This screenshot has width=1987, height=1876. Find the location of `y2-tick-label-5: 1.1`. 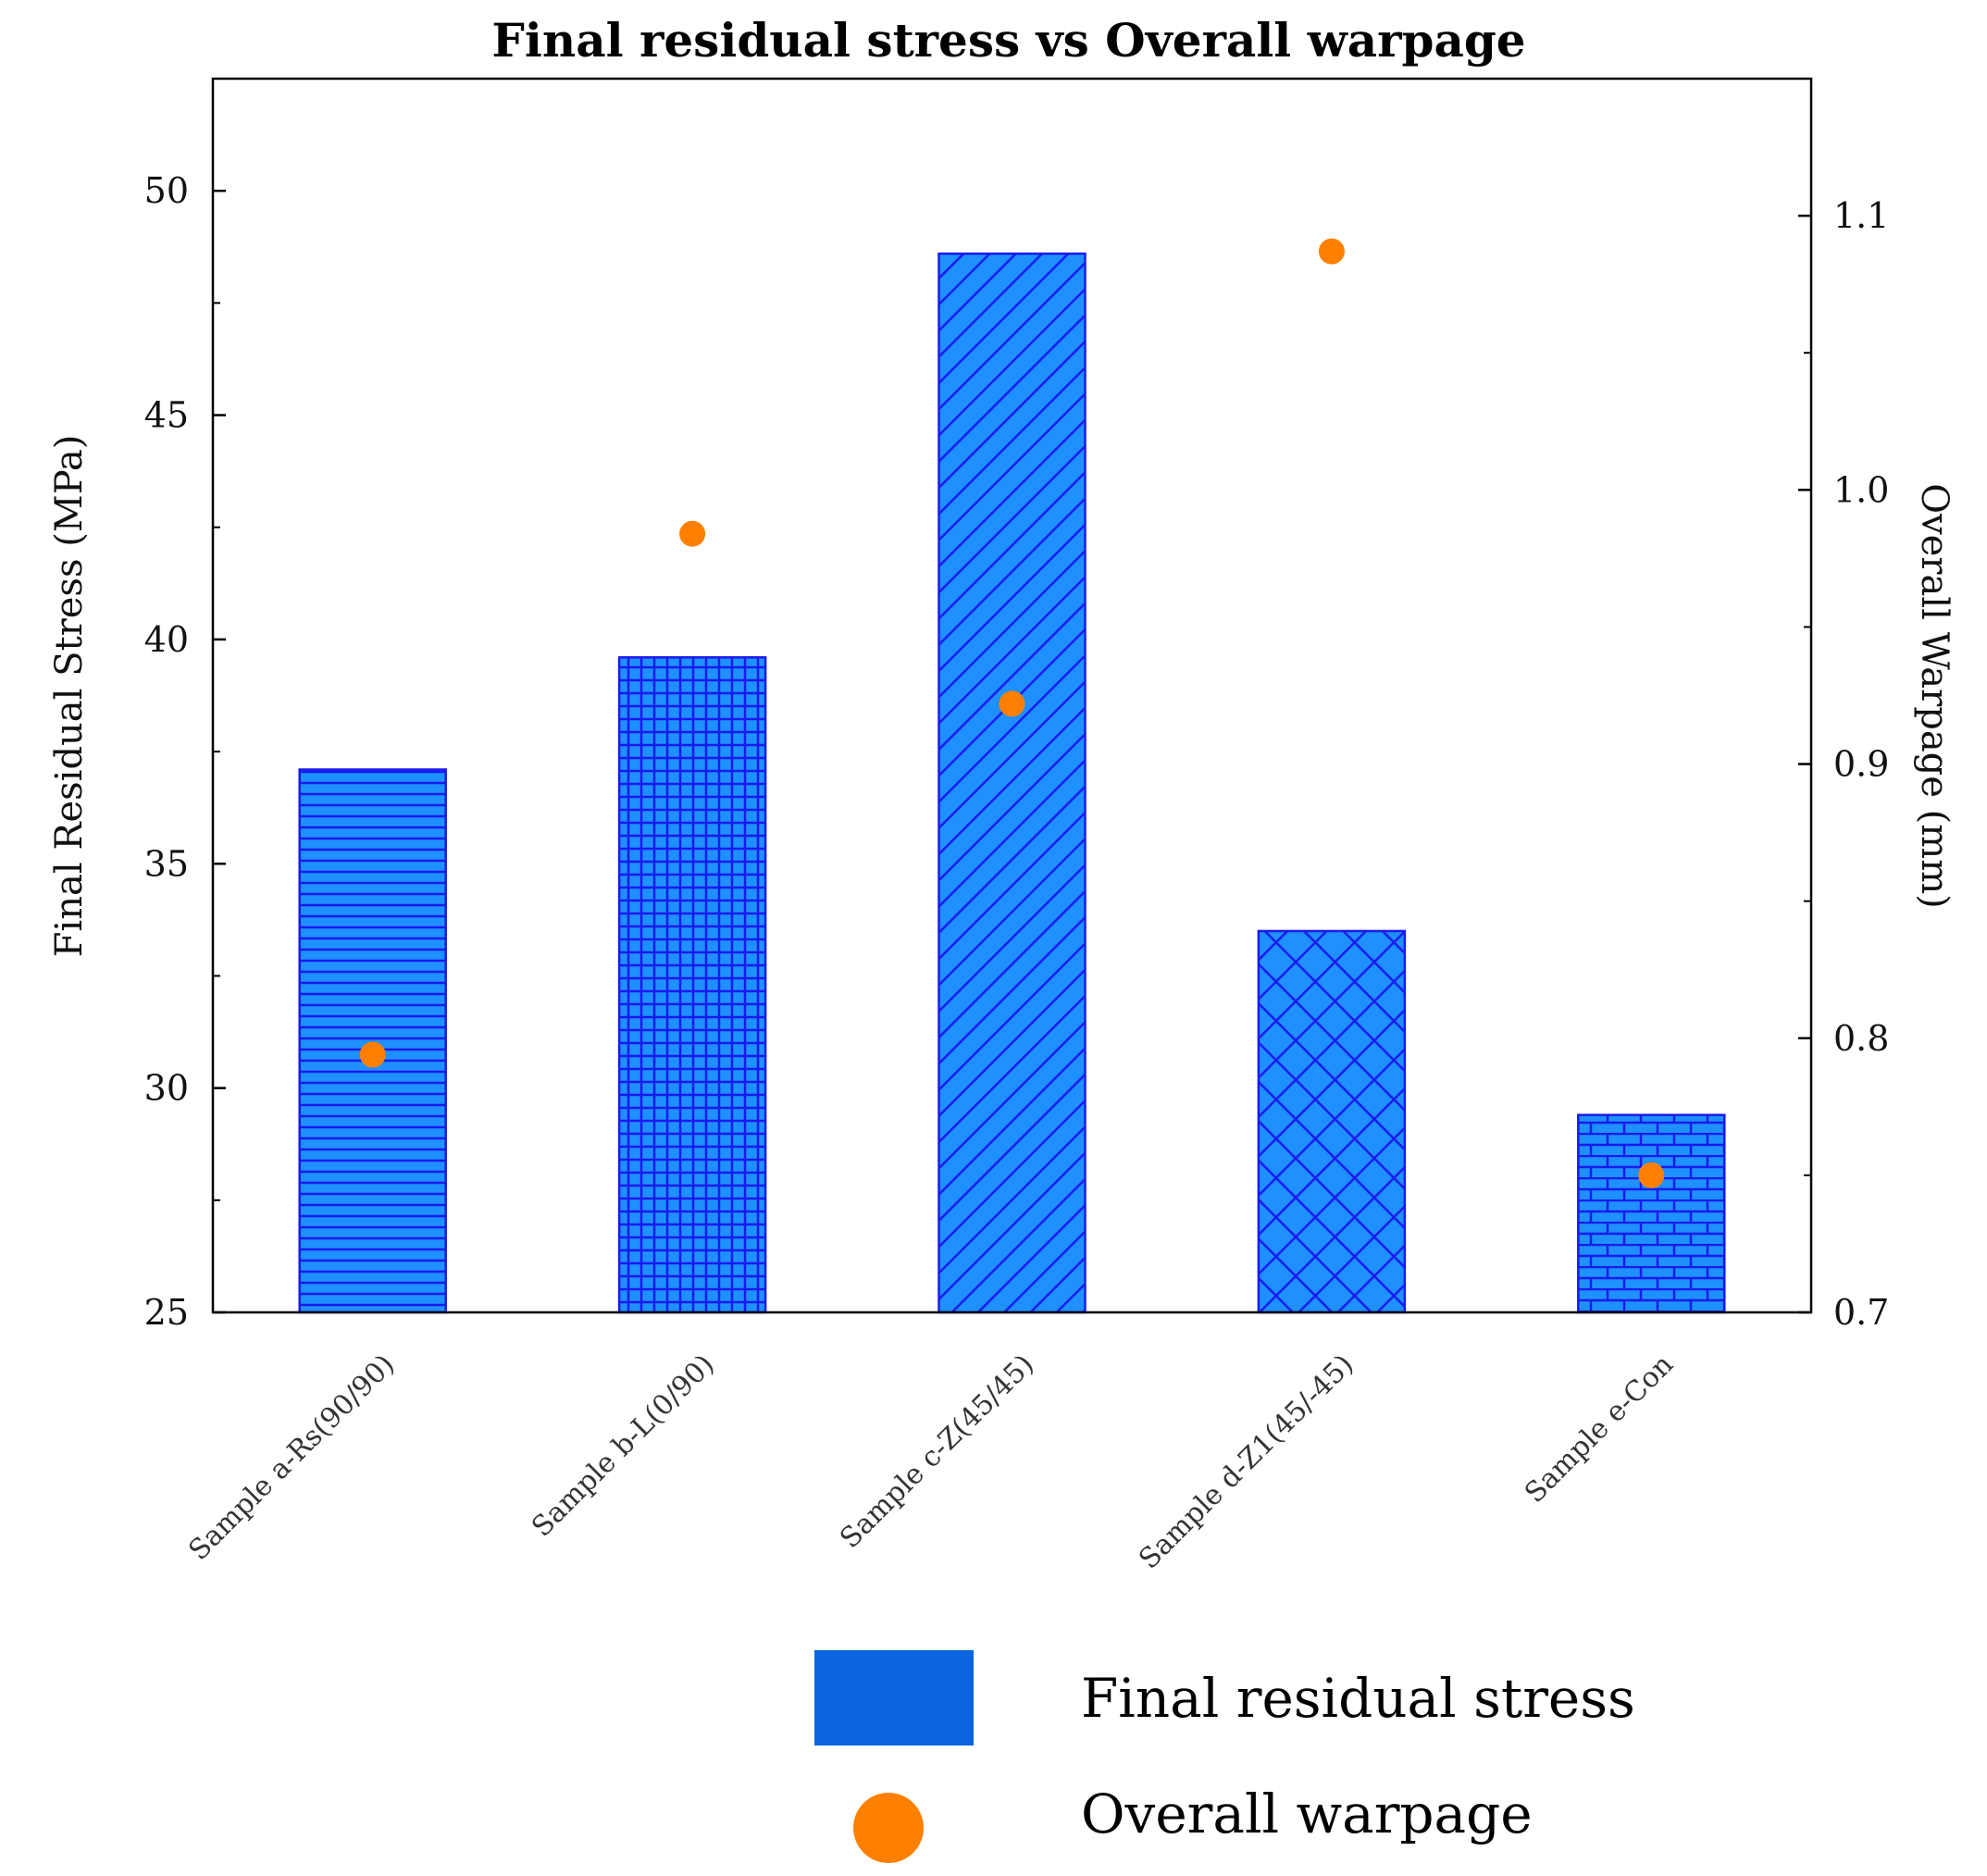

y2-tick-label-5: 1.1 is located at coordinates (1861, 215).